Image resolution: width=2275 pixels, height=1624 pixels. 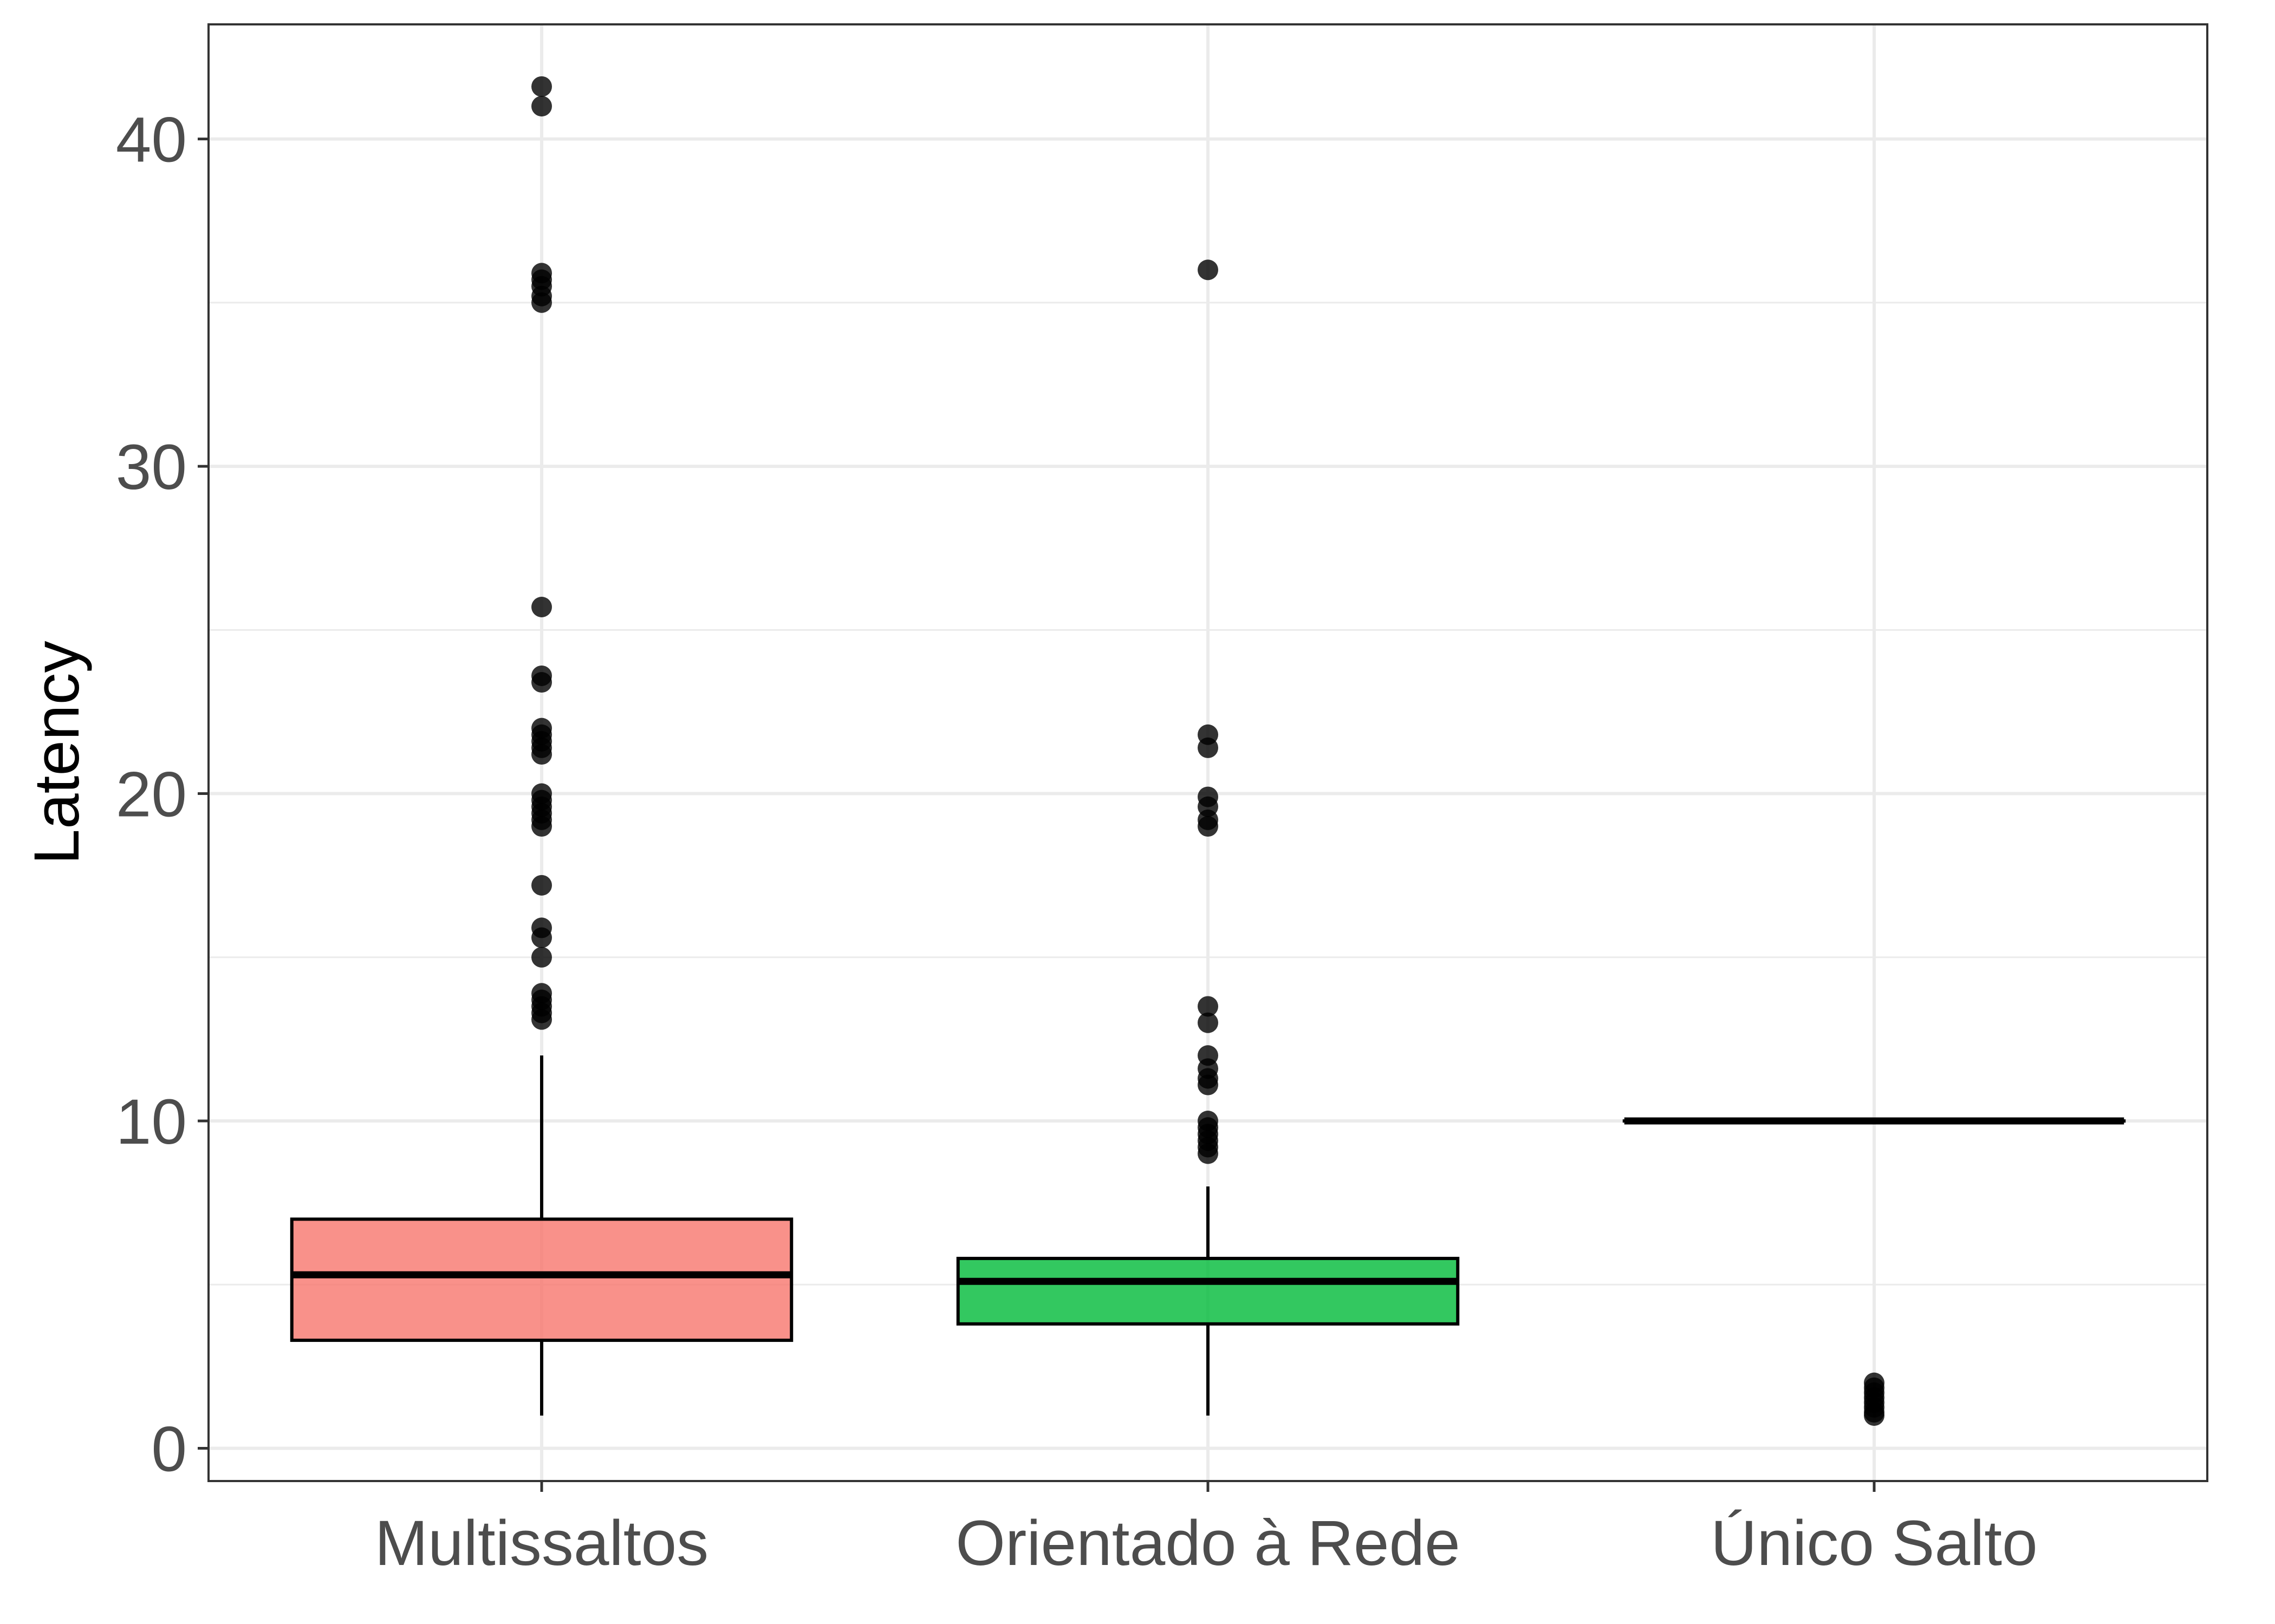 What do you see at coordinates (151, 1122) in the screenshot?
I see `y-tick-label: 10` at bounding box center [151, 1122].